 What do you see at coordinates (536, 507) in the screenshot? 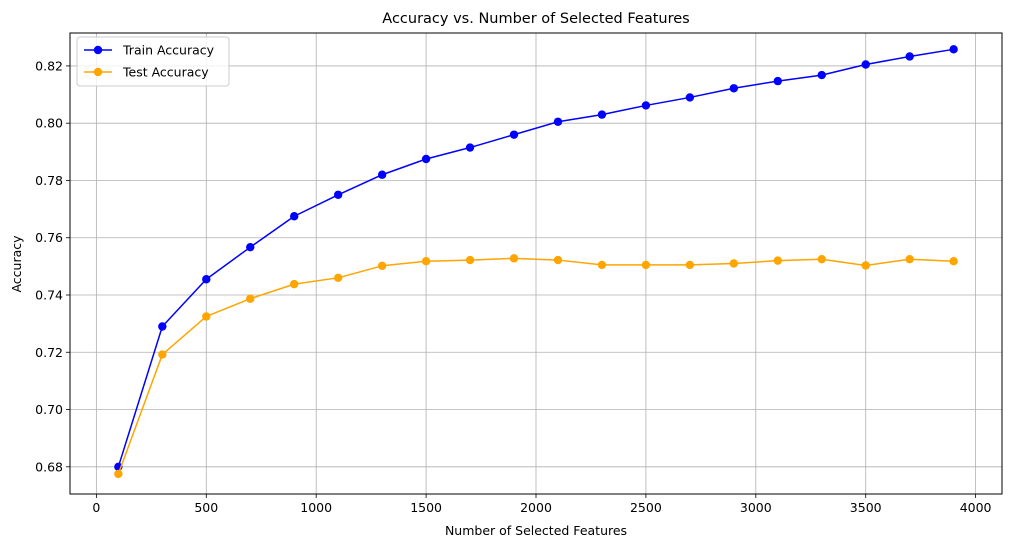
I see `x-tick-label: 2000` at bounding box center [536, 507].